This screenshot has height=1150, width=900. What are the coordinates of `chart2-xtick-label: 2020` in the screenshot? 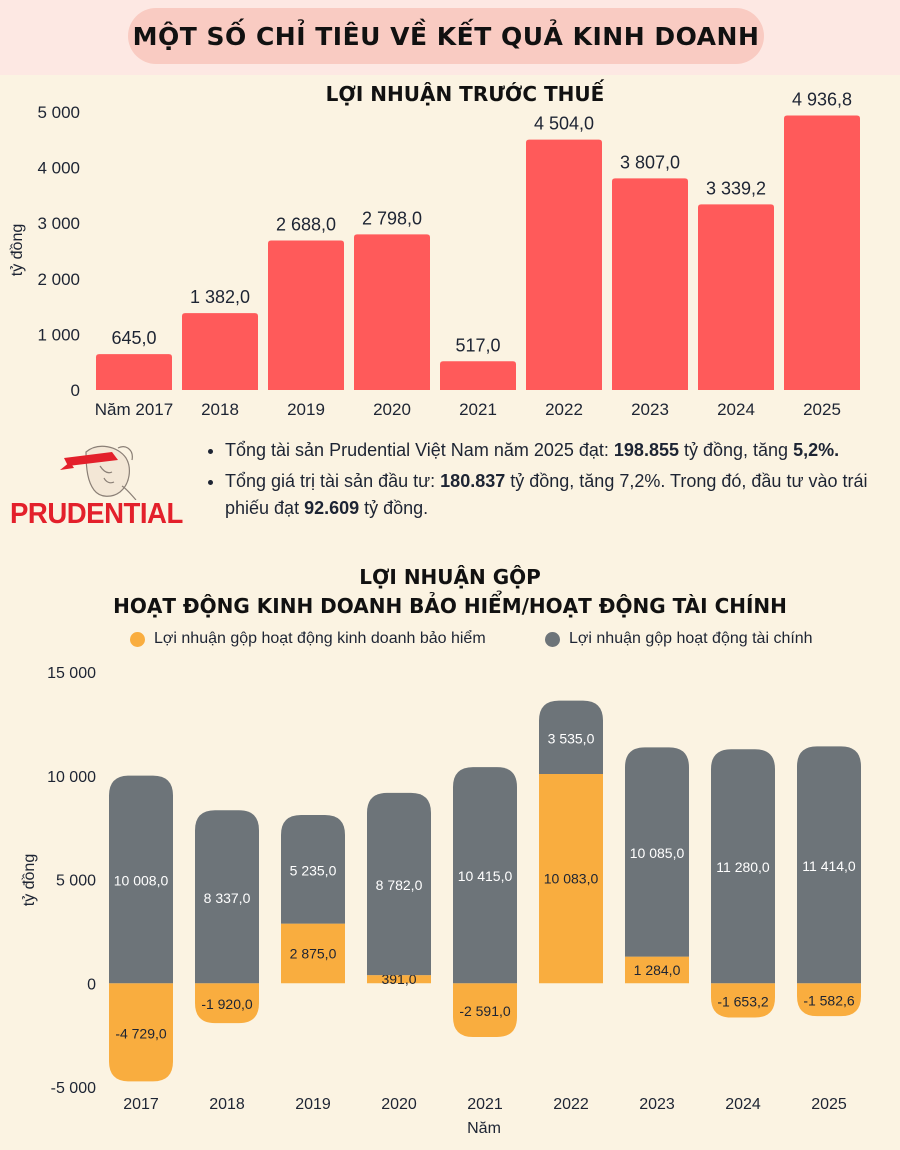 It's located at (399, 1104).